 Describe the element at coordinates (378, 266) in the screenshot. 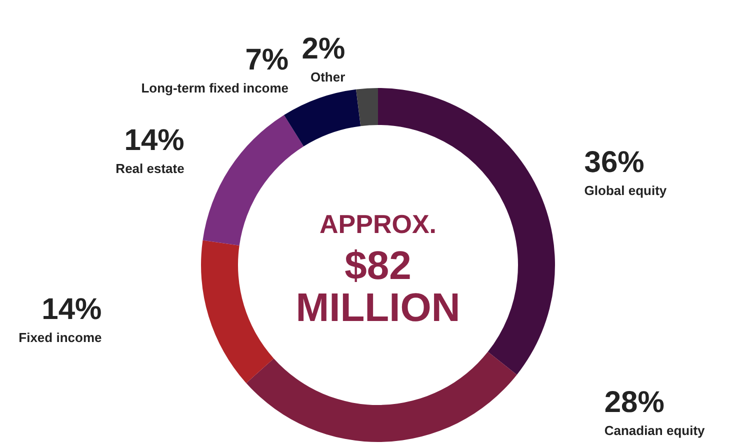

I see `text: $82` at that location.